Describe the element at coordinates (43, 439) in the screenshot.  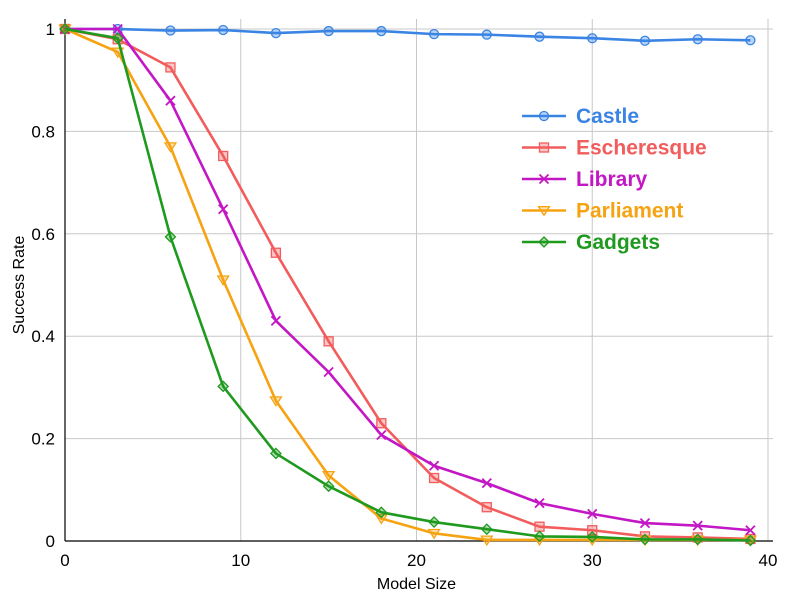
I see `y-tick-label: 0.2` at that location.